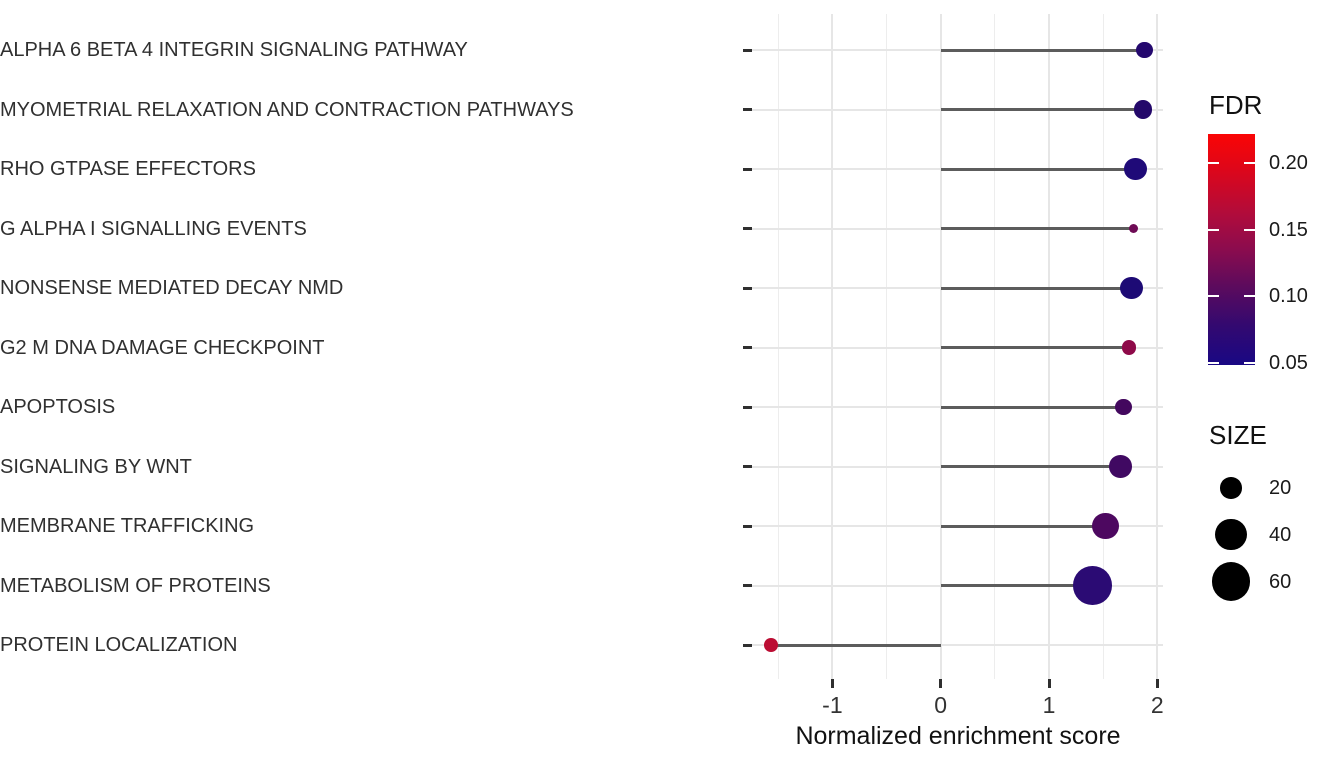  Describe the element at coordinates (1236, 105) in the screenshot. I see `legend-fdr-title: FDR` at that location.